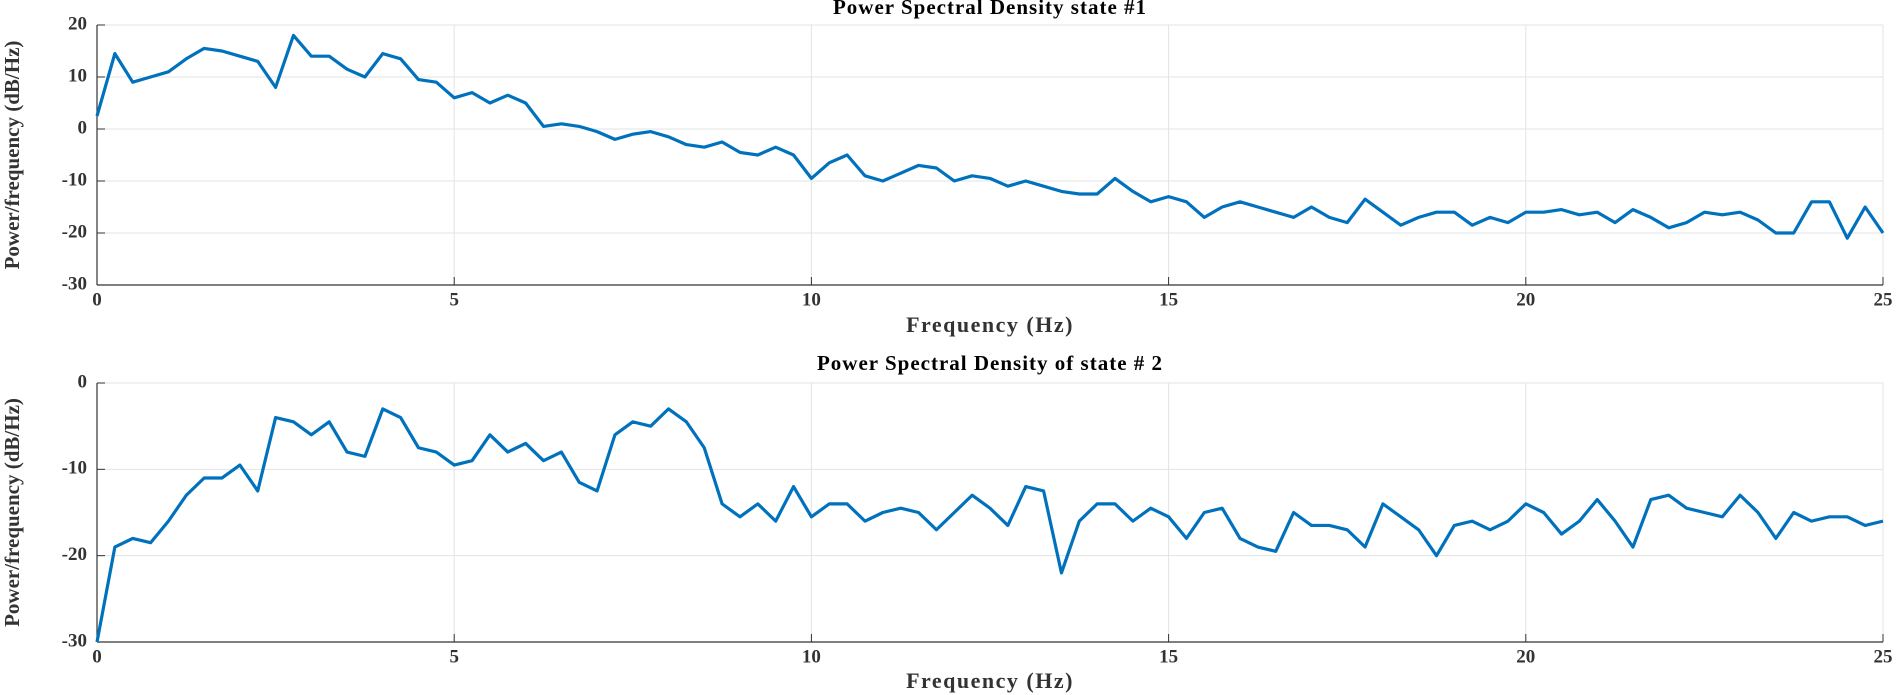 This screenshot has height=695, width=1899. I want to click on y-tick-label: 10, so click(77, 75).